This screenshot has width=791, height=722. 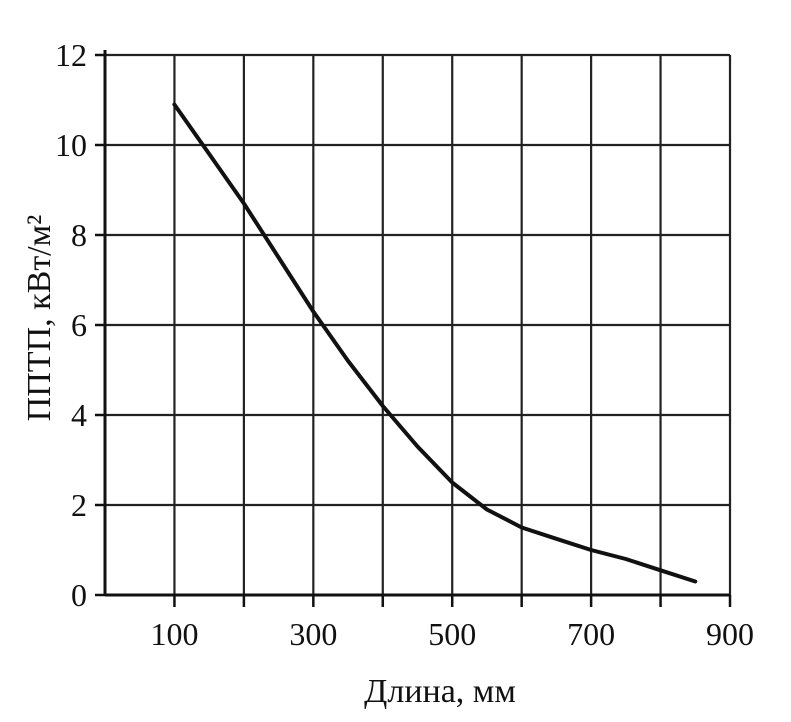 I want to click on y-tick-label: 8, so click(x=79, y=235).